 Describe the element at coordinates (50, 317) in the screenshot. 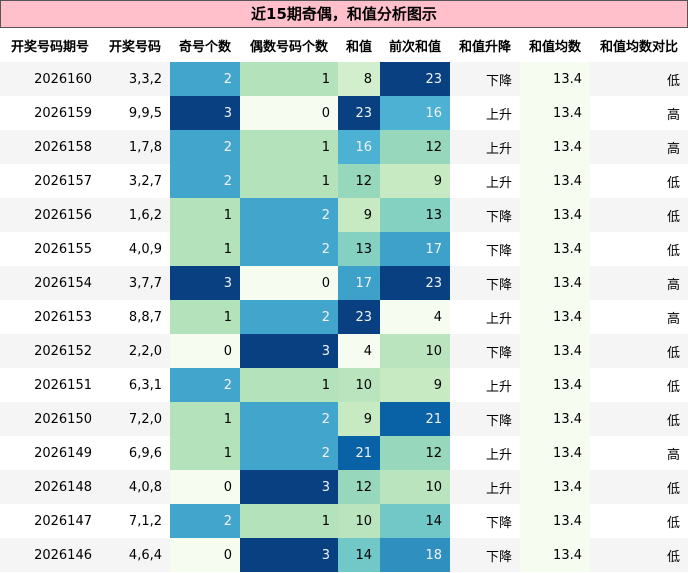

I see `table-cell: 2026153` at that location.